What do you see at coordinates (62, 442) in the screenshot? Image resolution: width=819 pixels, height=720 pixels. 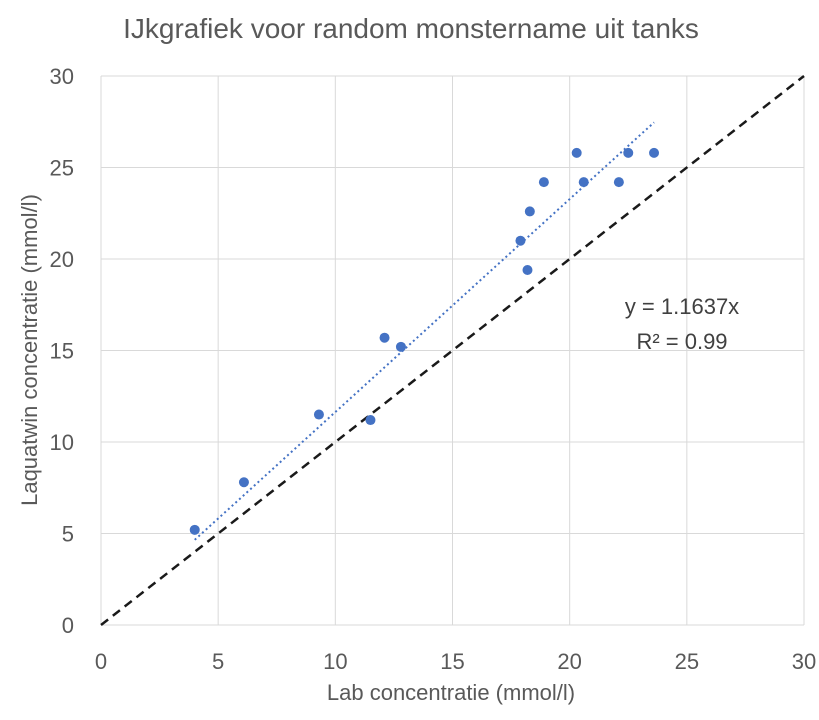 I see `y-tick-label: 10` at bounding box center [62, 442].